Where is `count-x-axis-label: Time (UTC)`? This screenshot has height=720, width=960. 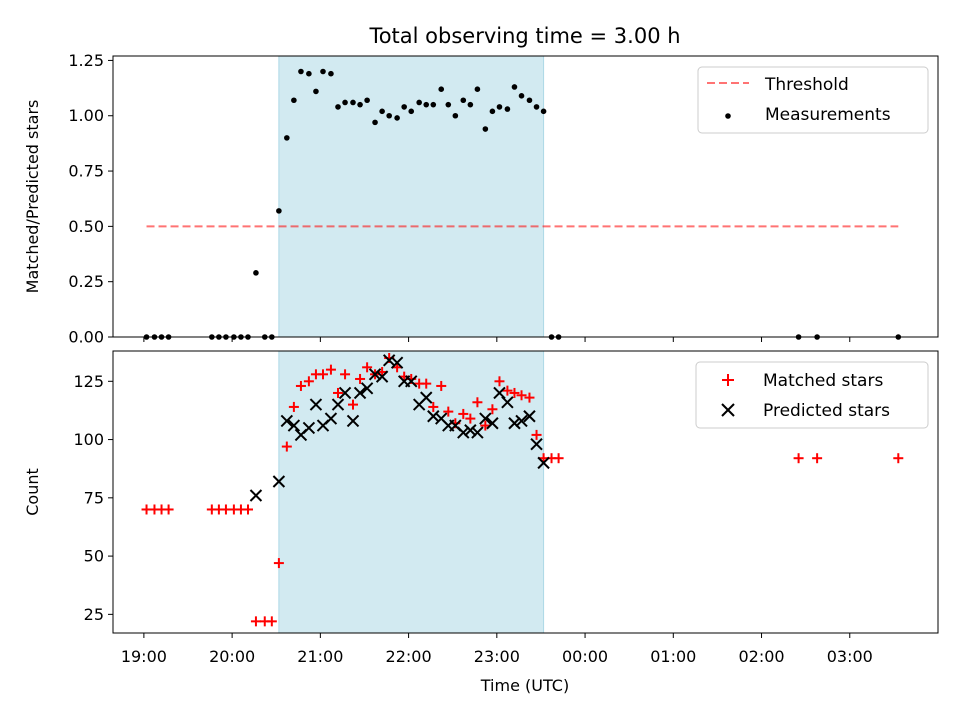 count-x-axis-label: Time (UTC) is located at coordinates (524, 685).